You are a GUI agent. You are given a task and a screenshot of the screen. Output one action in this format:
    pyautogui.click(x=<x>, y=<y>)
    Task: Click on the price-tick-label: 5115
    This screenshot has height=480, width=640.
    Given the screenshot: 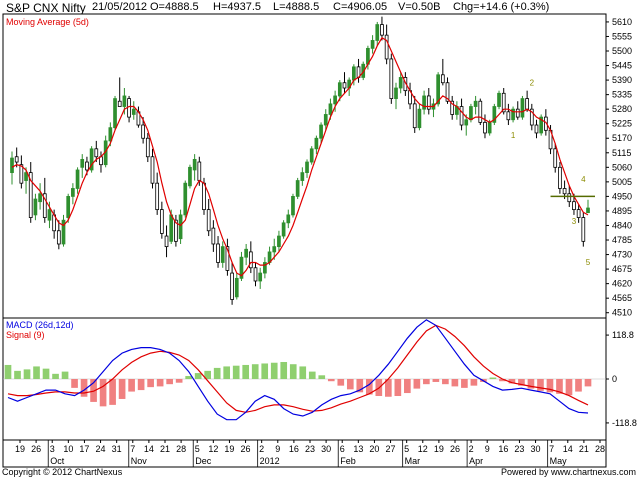 What is the action you would take?
    pyautogui.click(x=621, y=153)
    